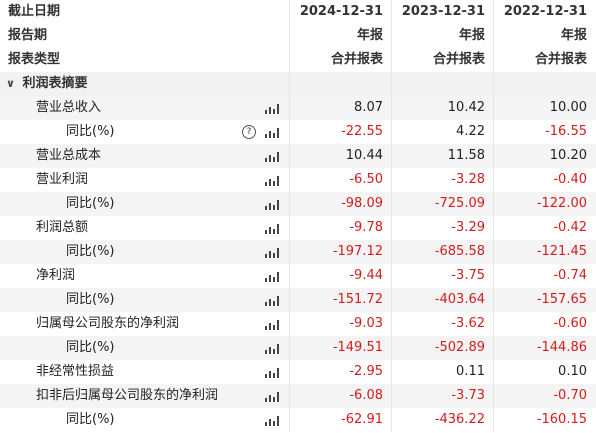 The image size is (596, 433). Describe the element at coordinates (62, 227) in the screenshot. I see `row-label: 利润总额` at that location.